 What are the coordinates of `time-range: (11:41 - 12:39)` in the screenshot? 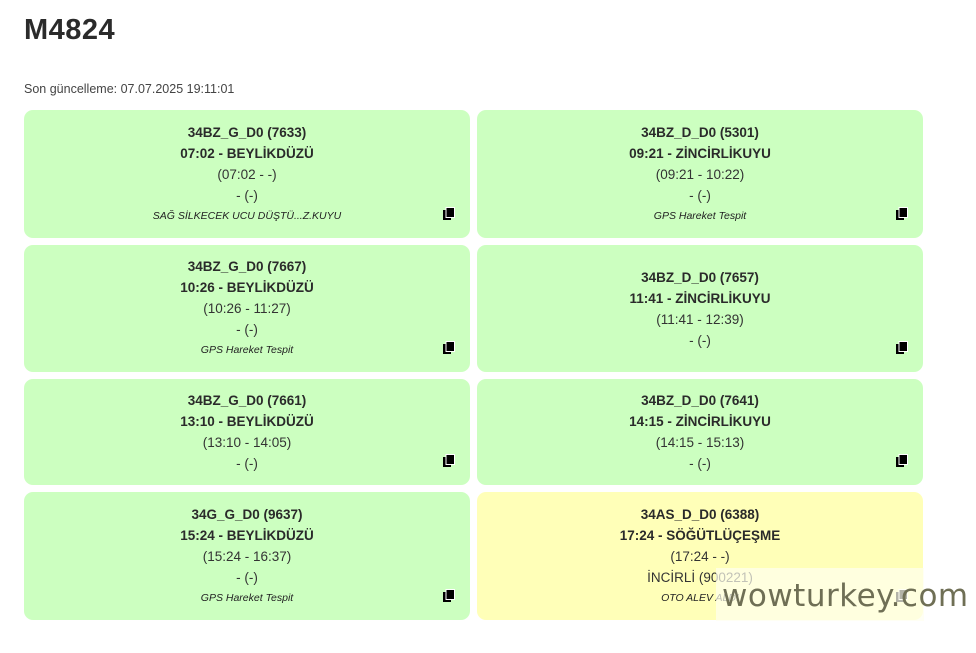 It's located at (700, 319).